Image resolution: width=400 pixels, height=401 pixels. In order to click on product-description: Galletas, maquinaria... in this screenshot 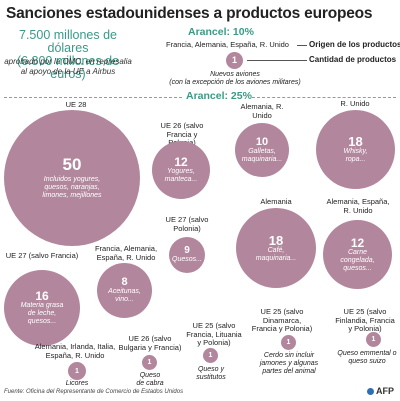, I will do `click(262, 155)`.